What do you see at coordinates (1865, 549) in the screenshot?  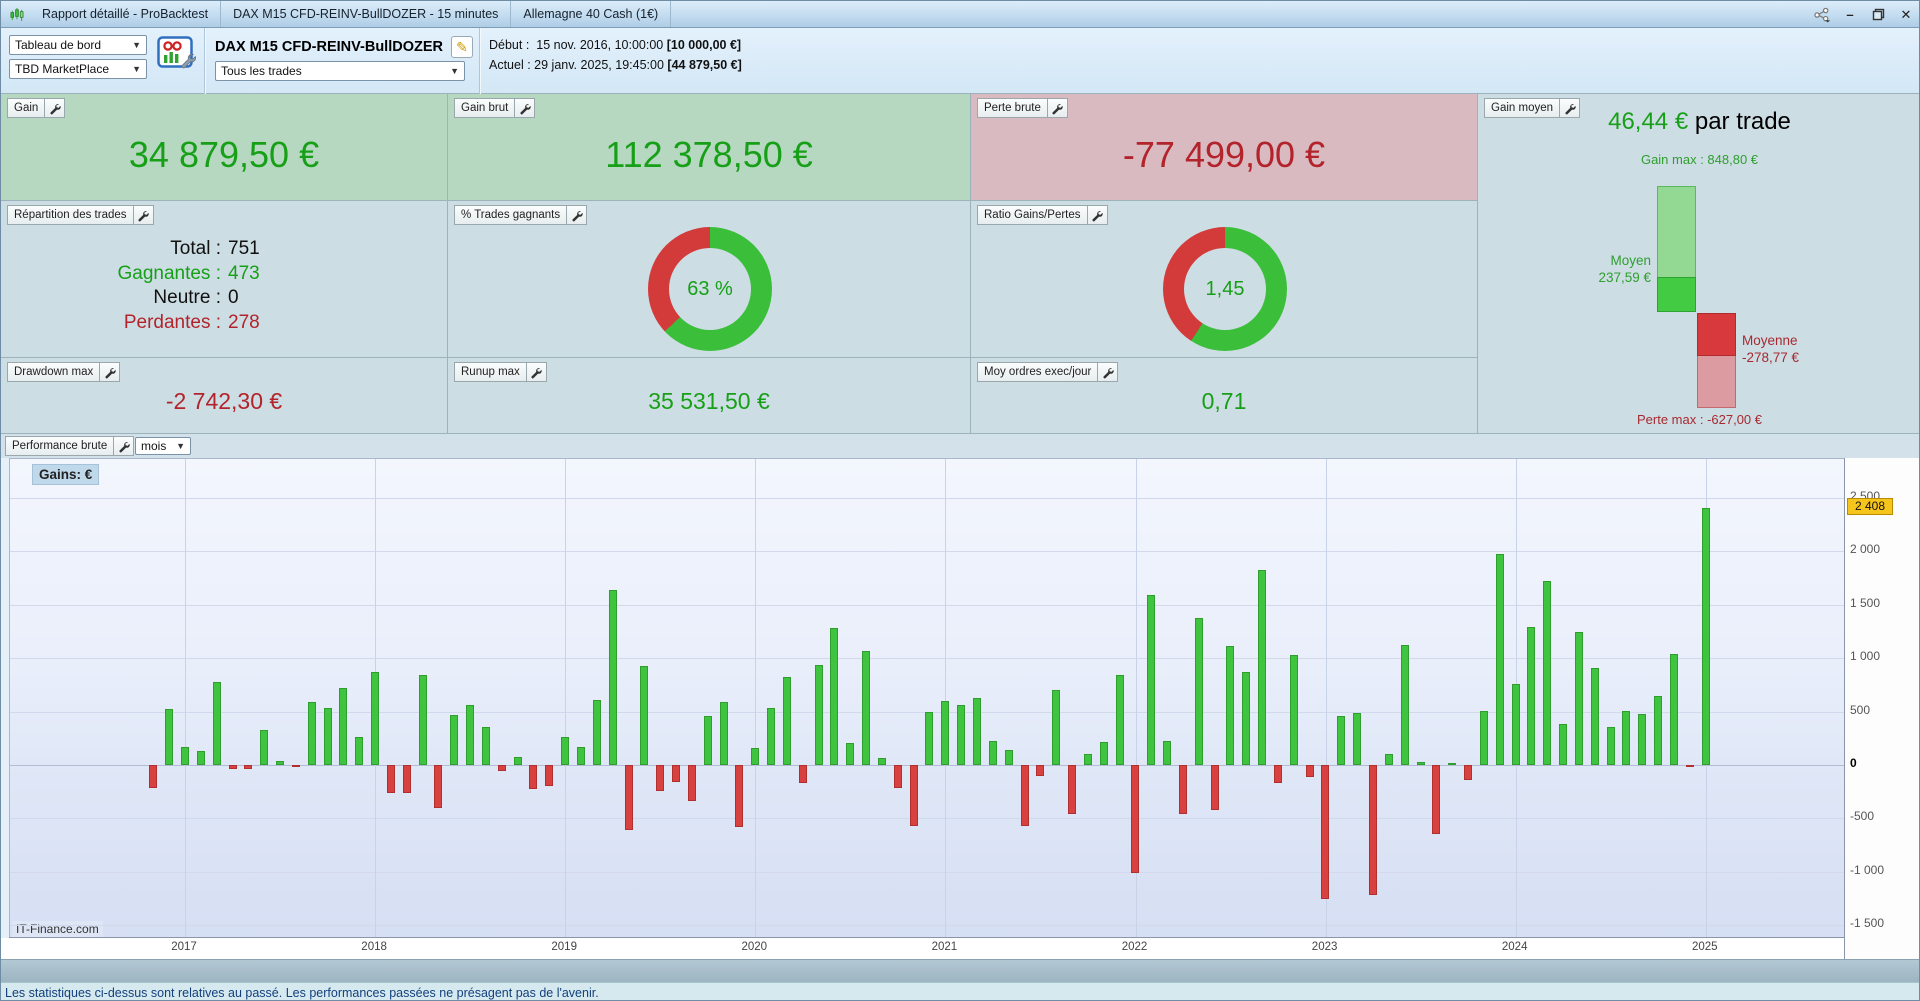 I see `y-tick-2000: 2 000` at bounding box center [1865, 549].